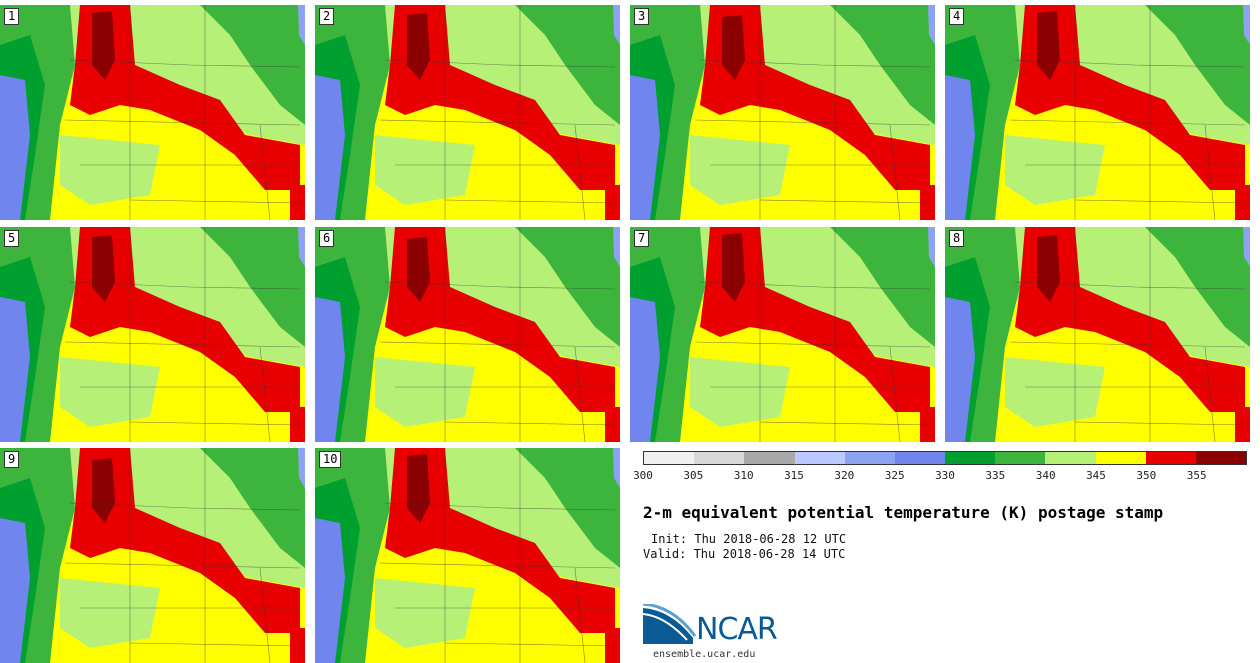 This screenshot has width=1260, height=663. I want to click on logo-url: ensemble.ucar.edu, so click(704, 654).